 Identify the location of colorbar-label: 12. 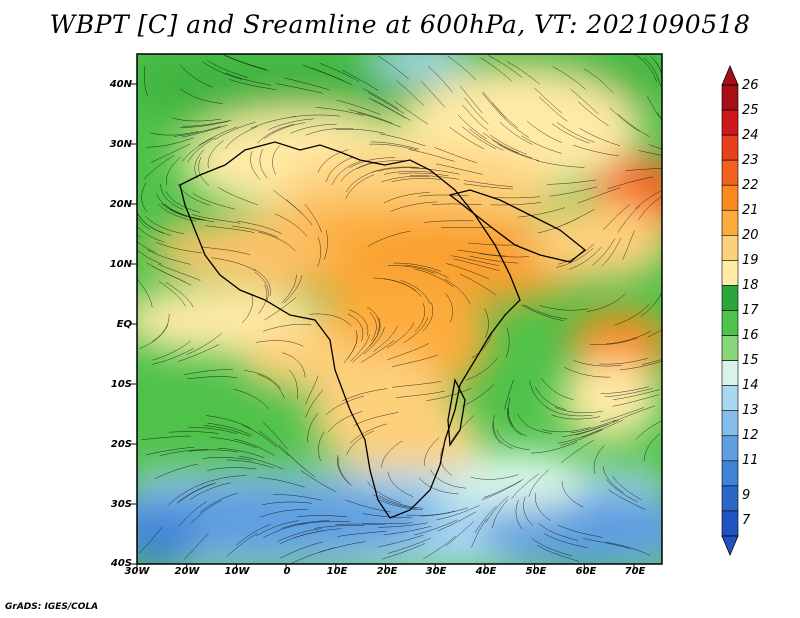
(750, 435).